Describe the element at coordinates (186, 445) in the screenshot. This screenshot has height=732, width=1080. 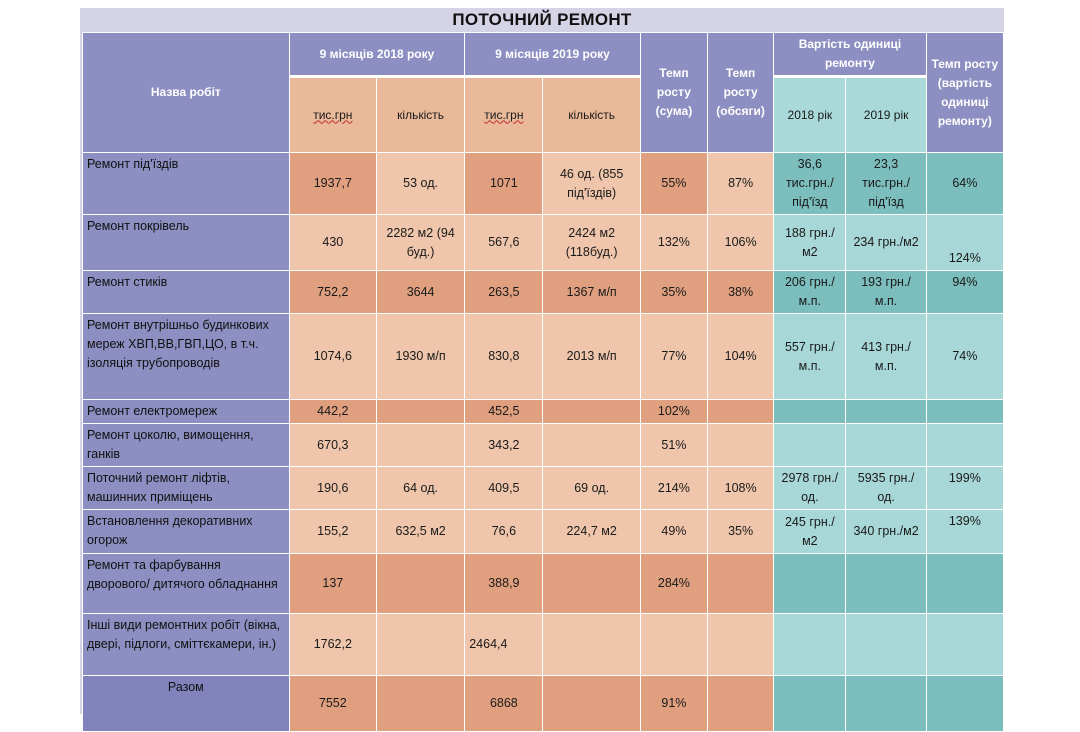
I see `row-name-cell: Ремонт цоколю, вимощення, ганків` at that location.